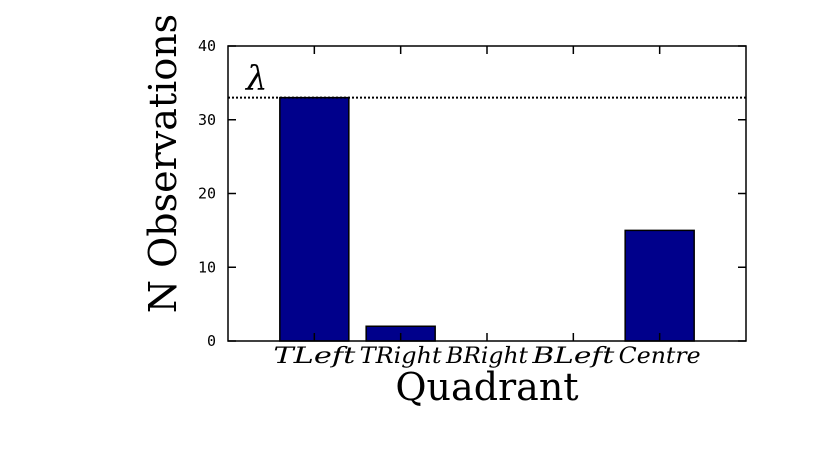  Describe the element at coordinates (207, 46) in the screenshot. I see `y-tick-label-40: 40` at that location.